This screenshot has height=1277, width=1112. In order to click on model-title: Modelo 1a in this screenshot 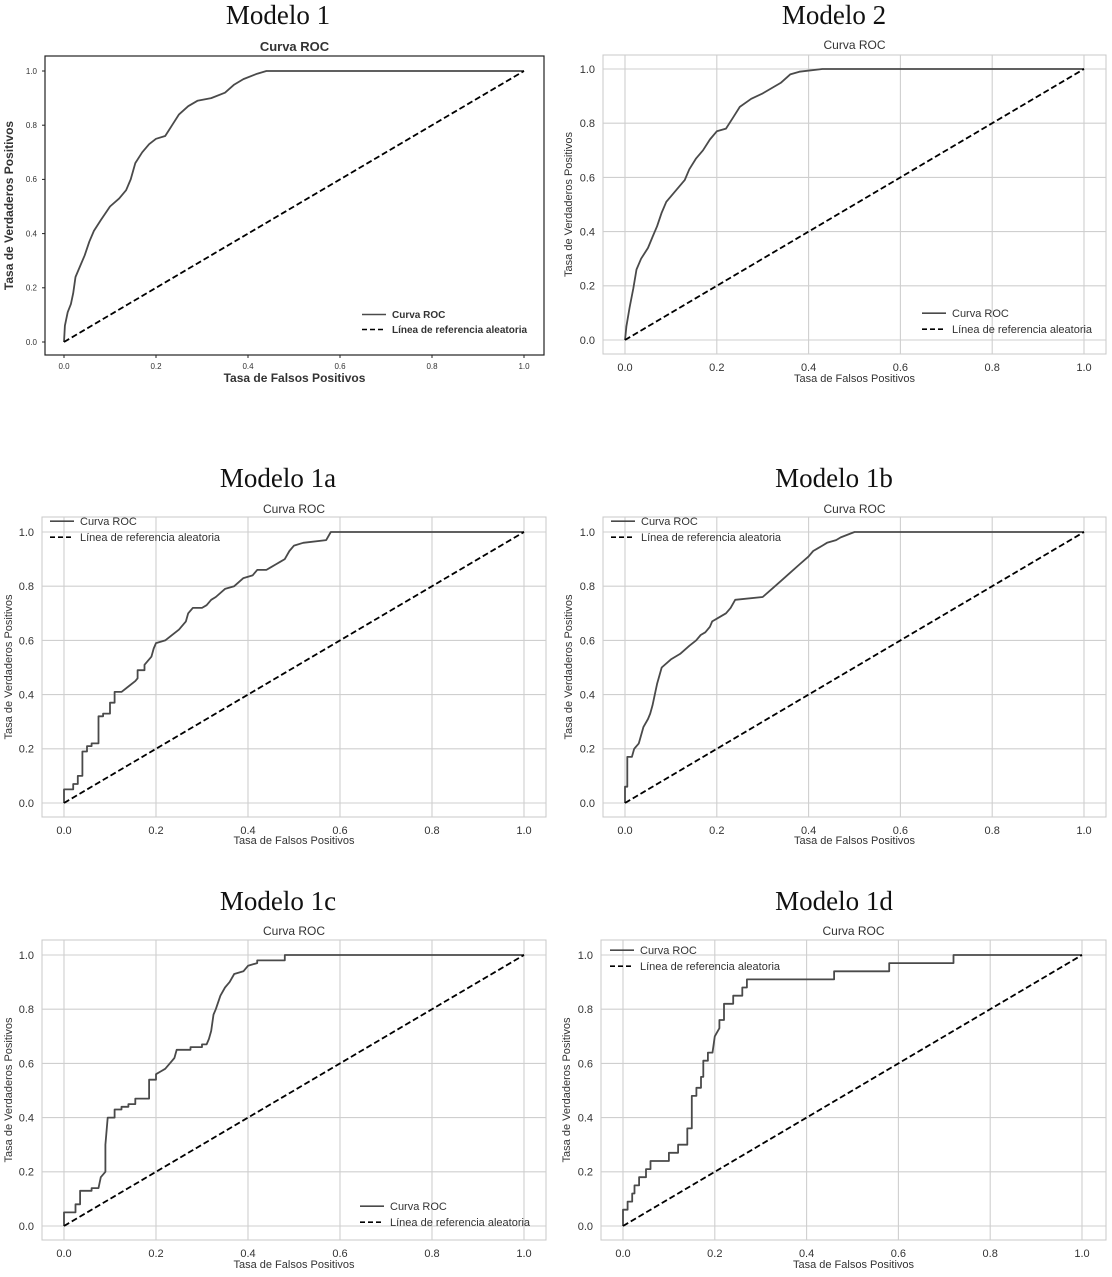, I will do `click(278, 478)`.